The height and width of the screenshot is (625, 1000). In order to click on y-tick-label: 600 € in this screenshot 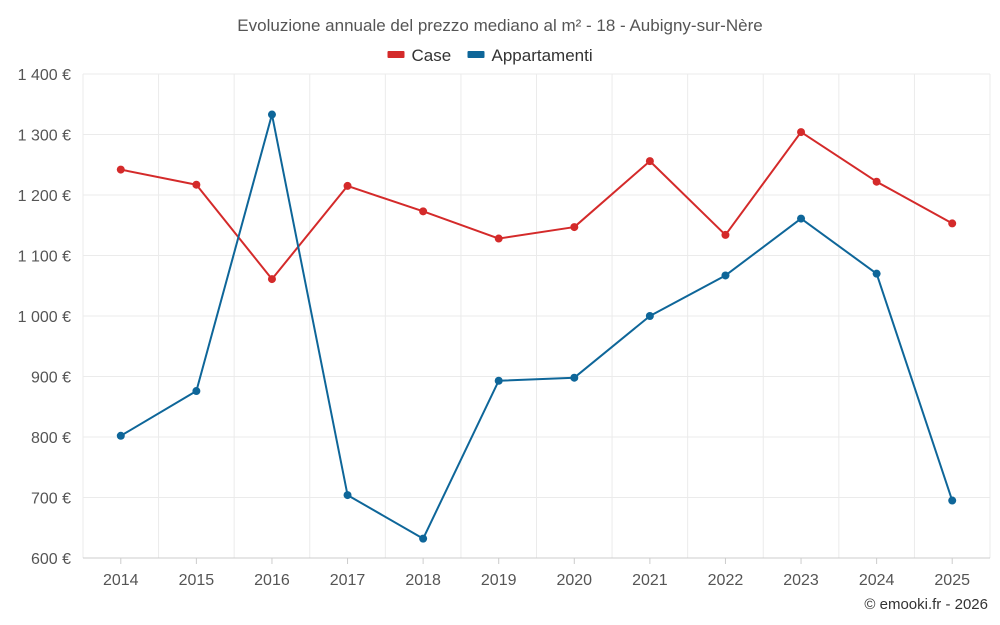, I will do `click(51, 559)`.